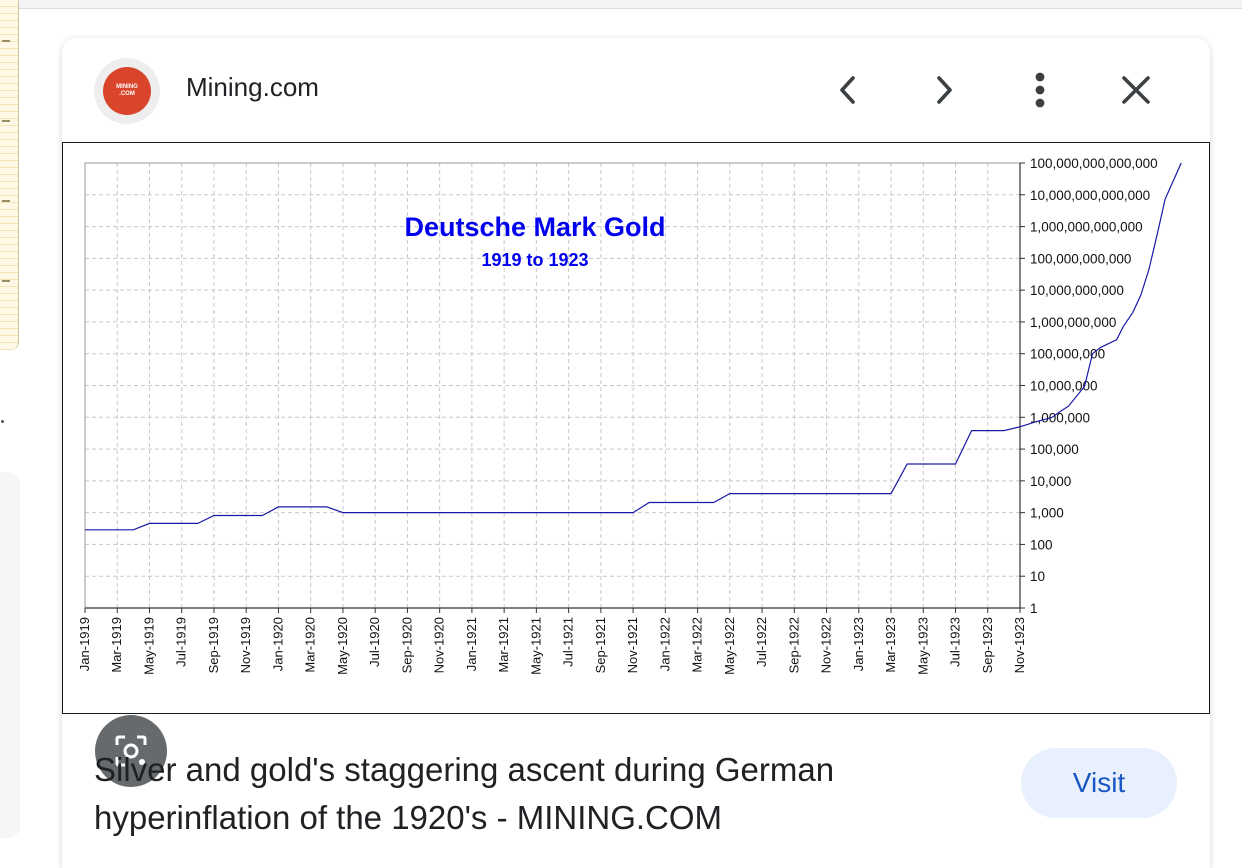  Describe the element at coordinates (1067, 354) in the screenshot. I see `y-tick-label: 100,000,000` at that location.